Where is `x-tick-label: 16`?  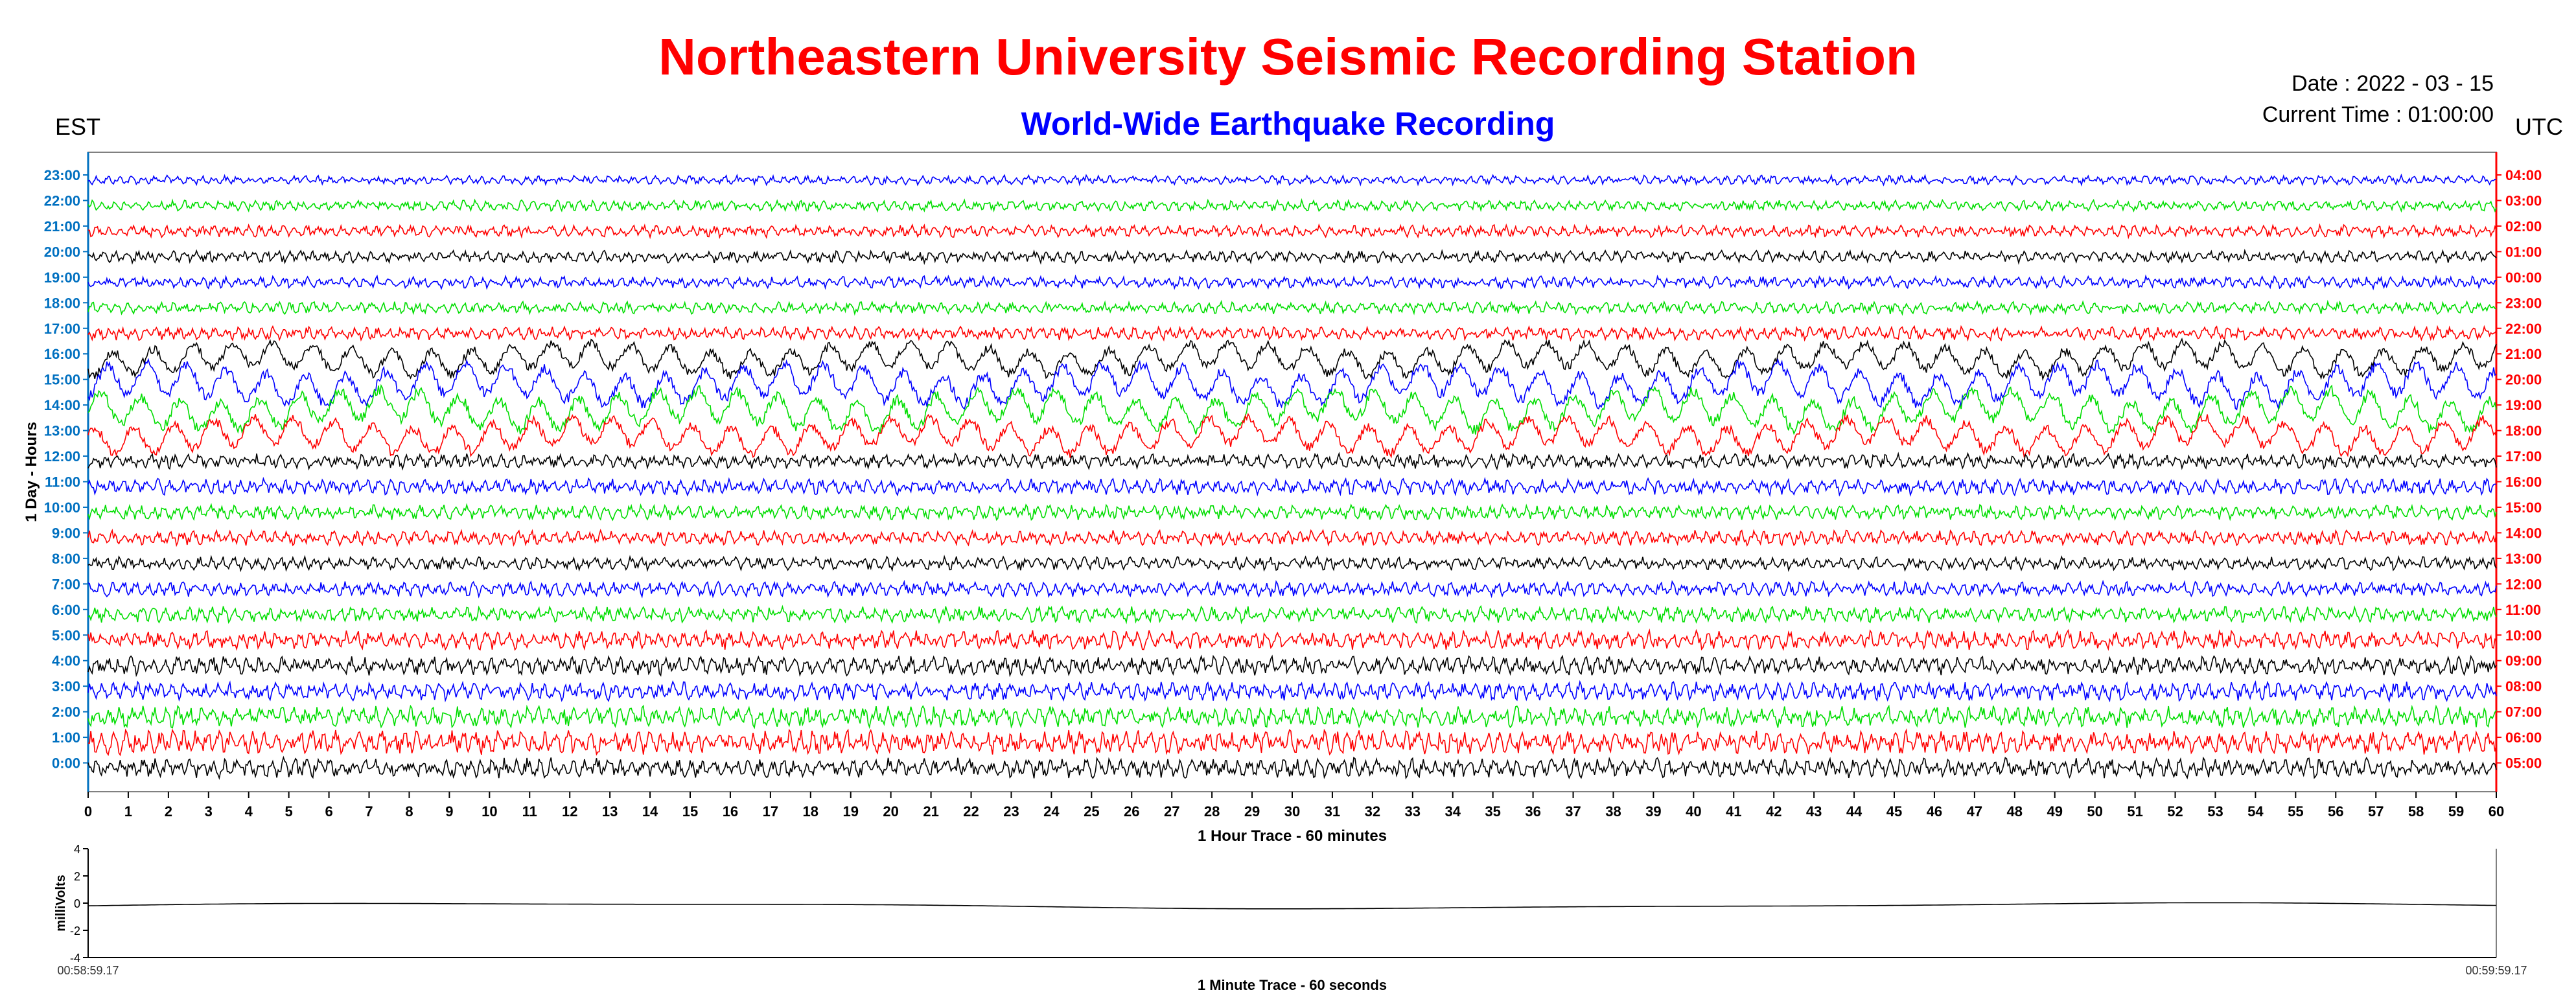 x-tick-label: 16 is located at coordinates (731, 812).